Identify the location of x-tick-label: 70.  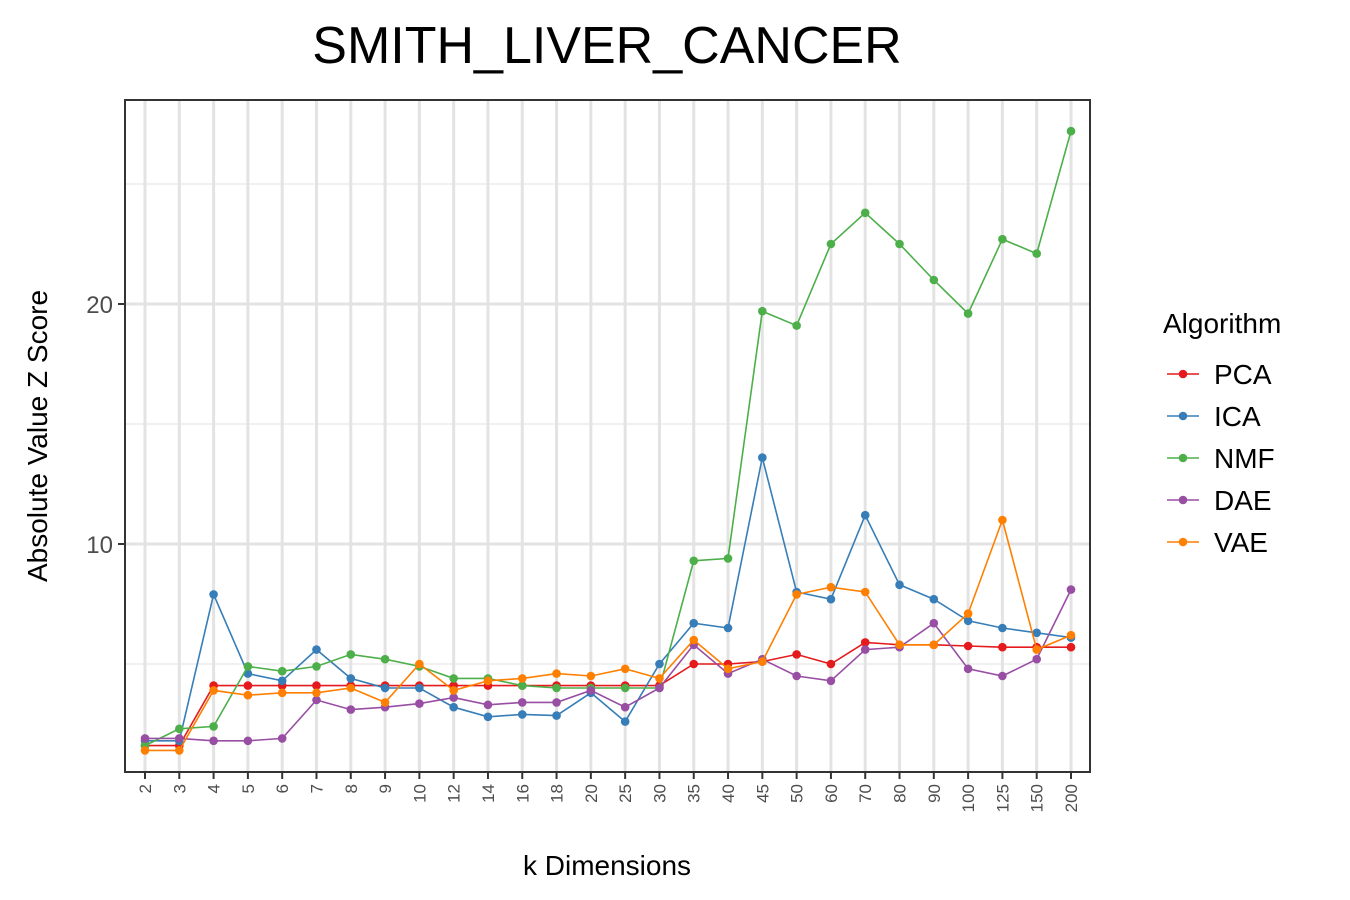
(865, 793).